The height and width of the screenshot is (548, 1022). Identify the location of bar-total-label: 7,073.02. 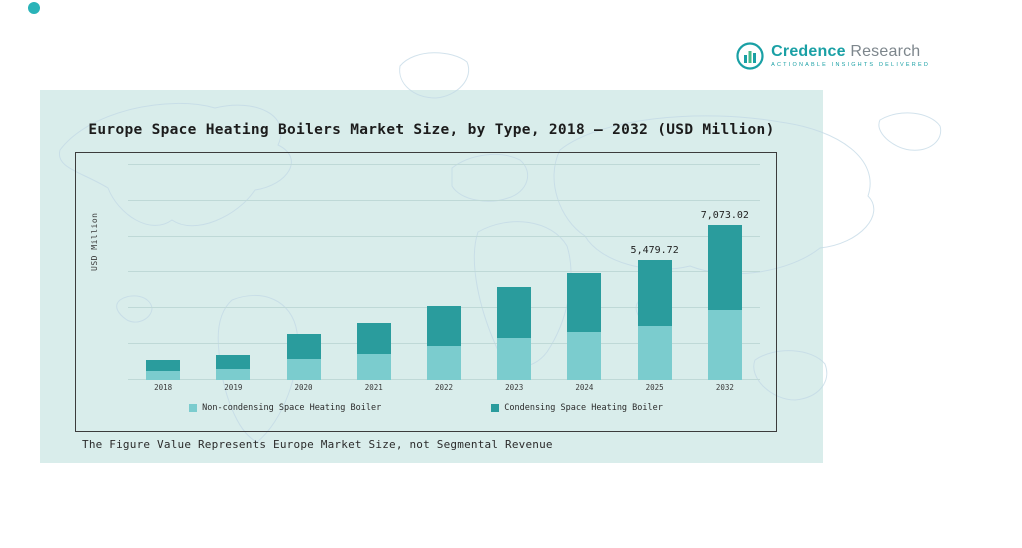
(724, 215).